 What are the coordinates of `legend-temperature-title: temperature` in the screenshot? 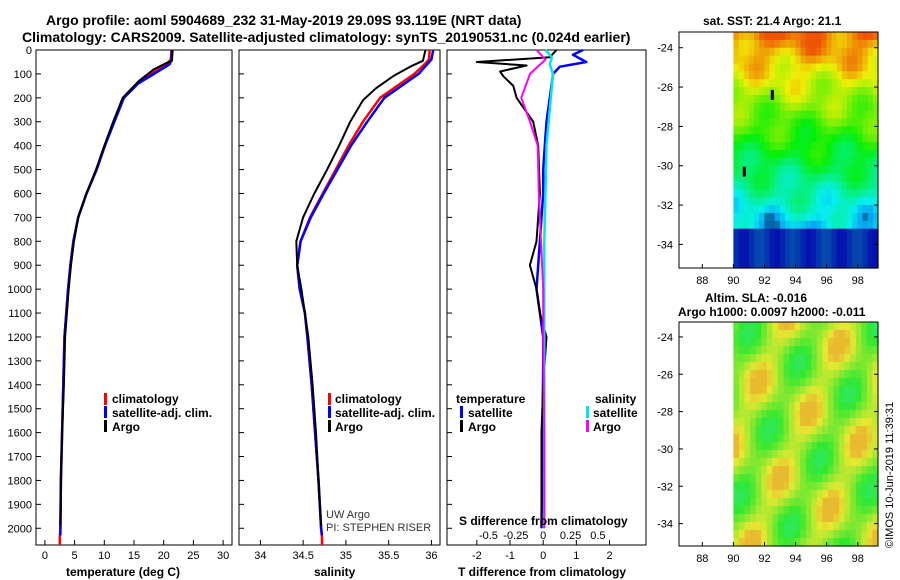 It's located at (491, 399).